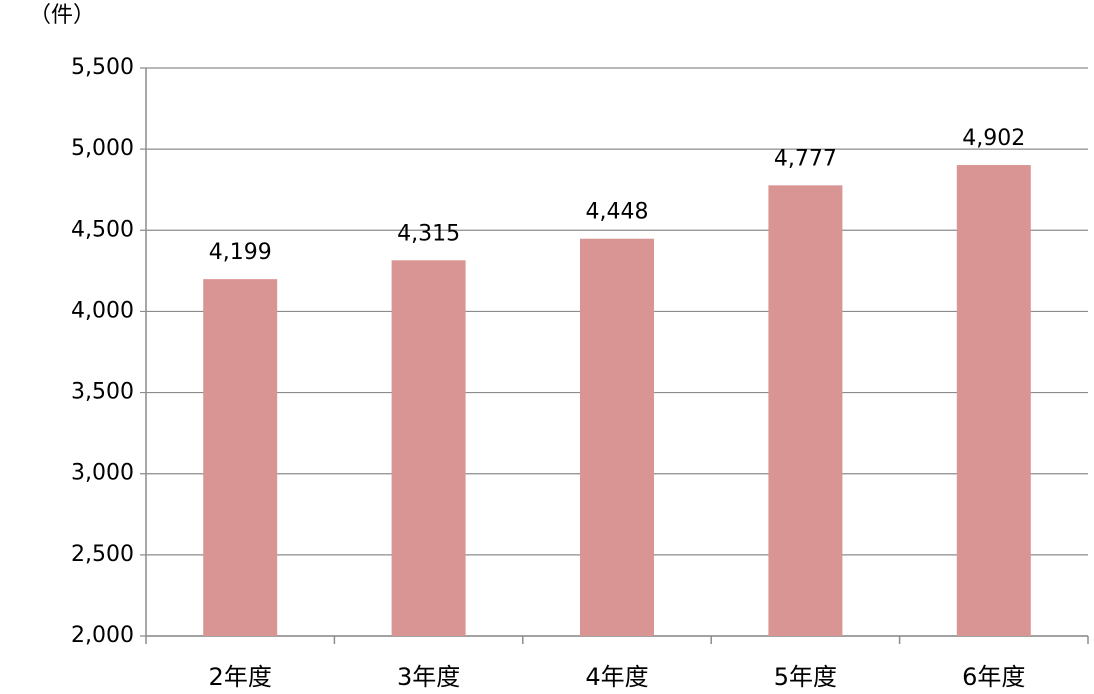 This screenshot has height=694, width=1094. I want to click on y-tick-label: 3,000, so click(102, 473).